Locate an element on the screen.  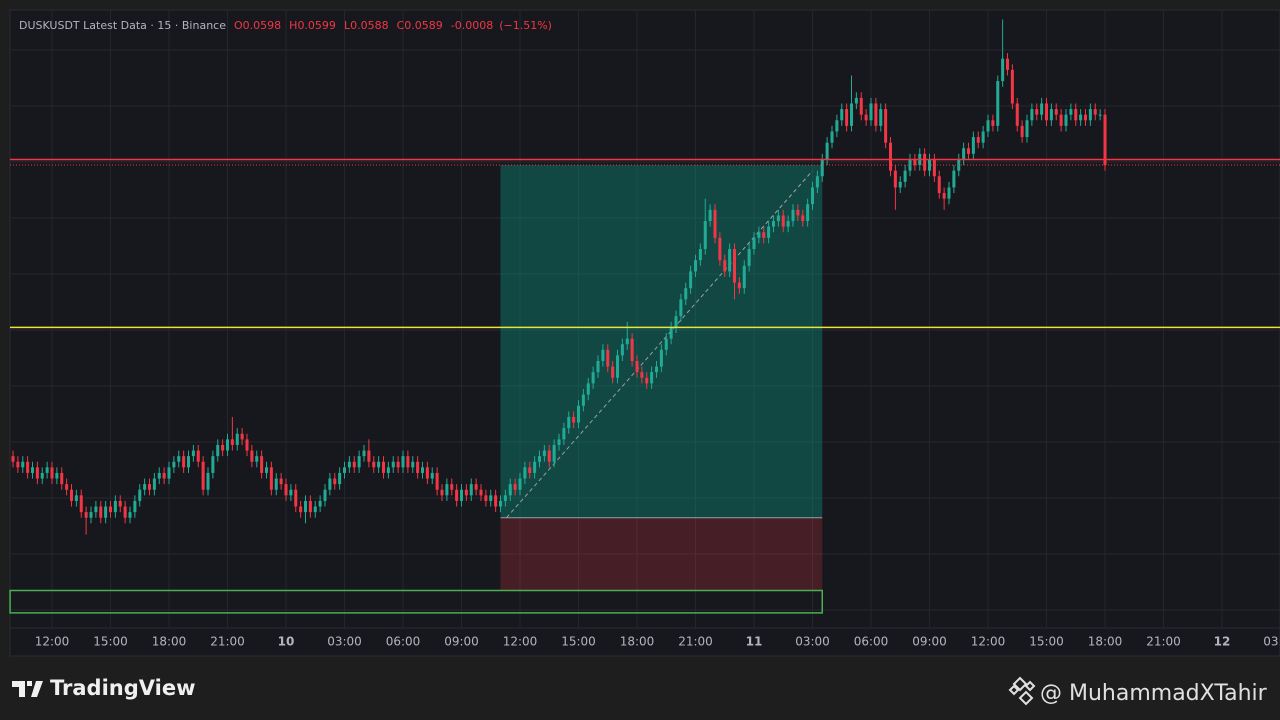
ohlc-value: 0.0598 is located at coordinates (262, 25).